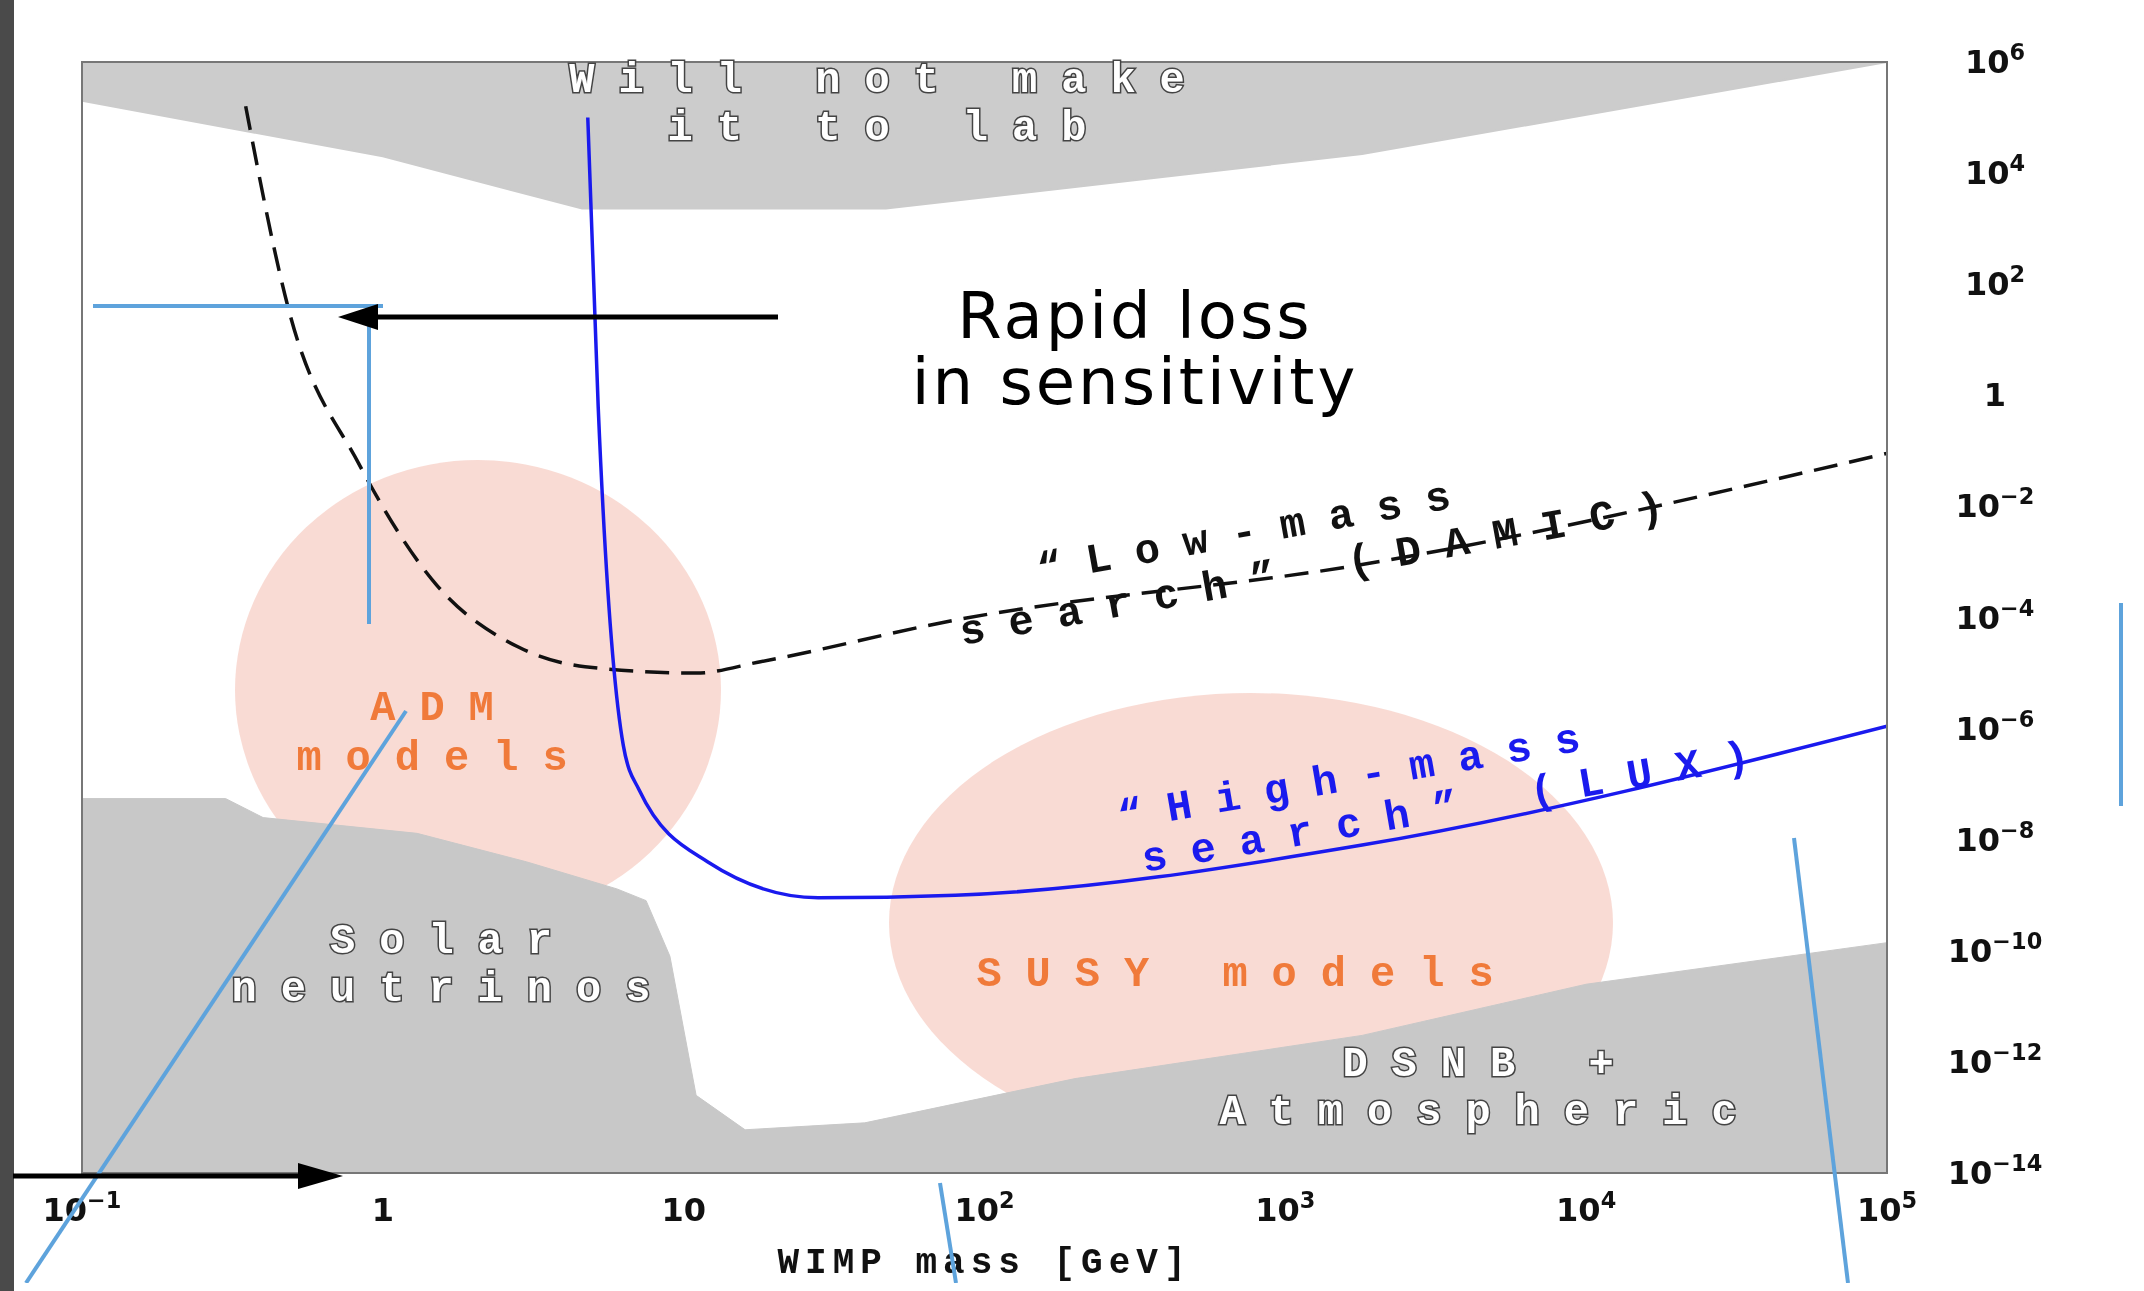 This screenshot has width=2144, height=1291. What do you see at coordinates (1995, 1171) in the screenshot?
I see `y-tick-label: 10$^{−14}$` at bounding box center [1995, 1171].